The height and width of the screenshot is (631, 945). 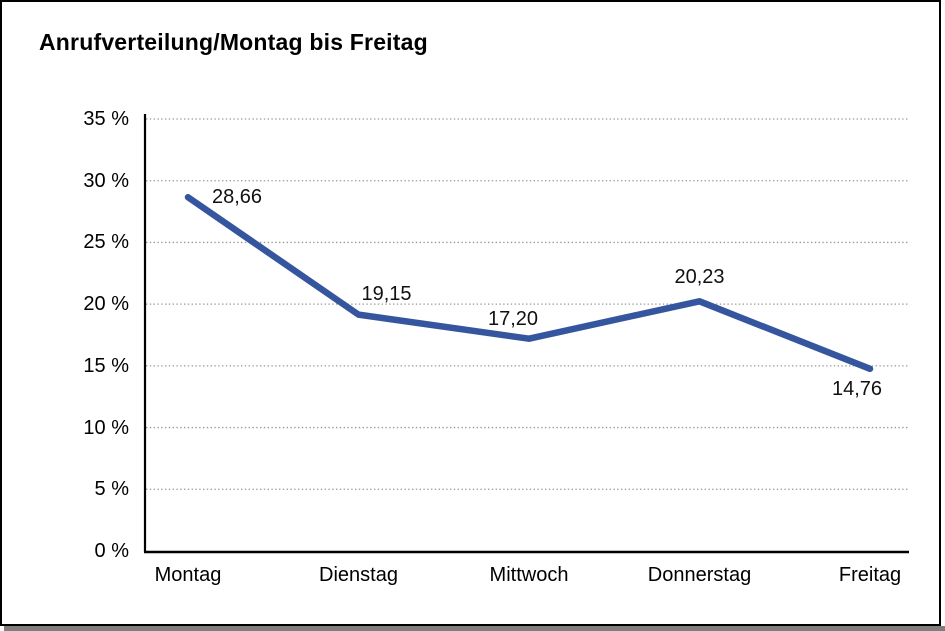 I want to click on y-axis-tick-label: 5 %, so click(x=111, y=489).